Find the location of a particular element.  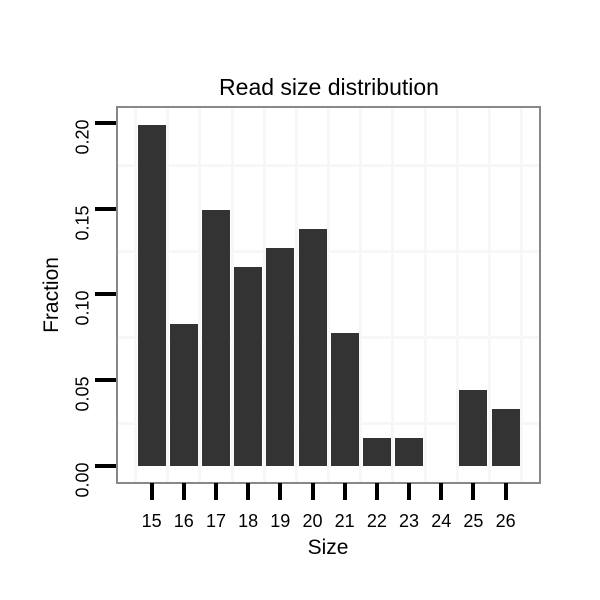

x-tick-label: 22 is located at coordinates (376, 521).